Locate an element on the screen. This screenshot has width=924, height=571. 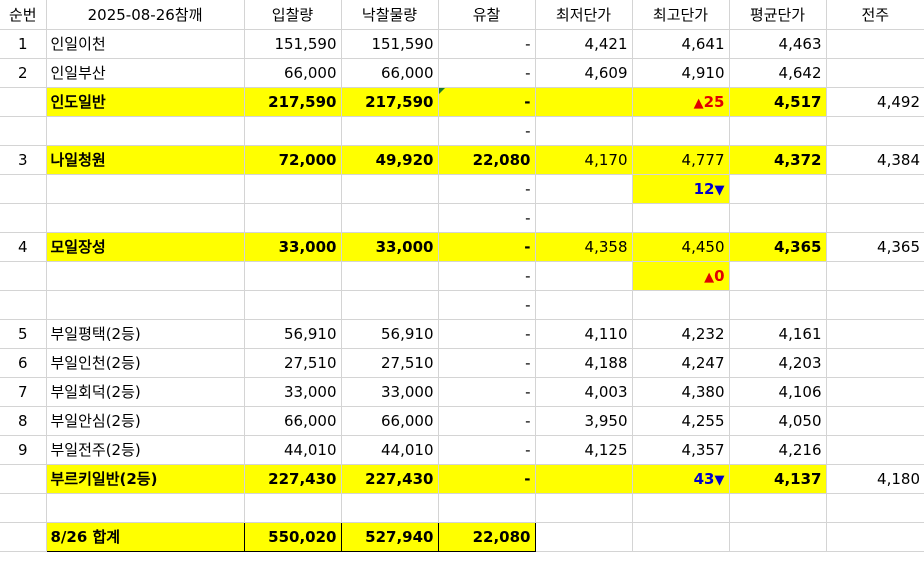
cell-avg: 4,372 is located at coordinates (777, 159).